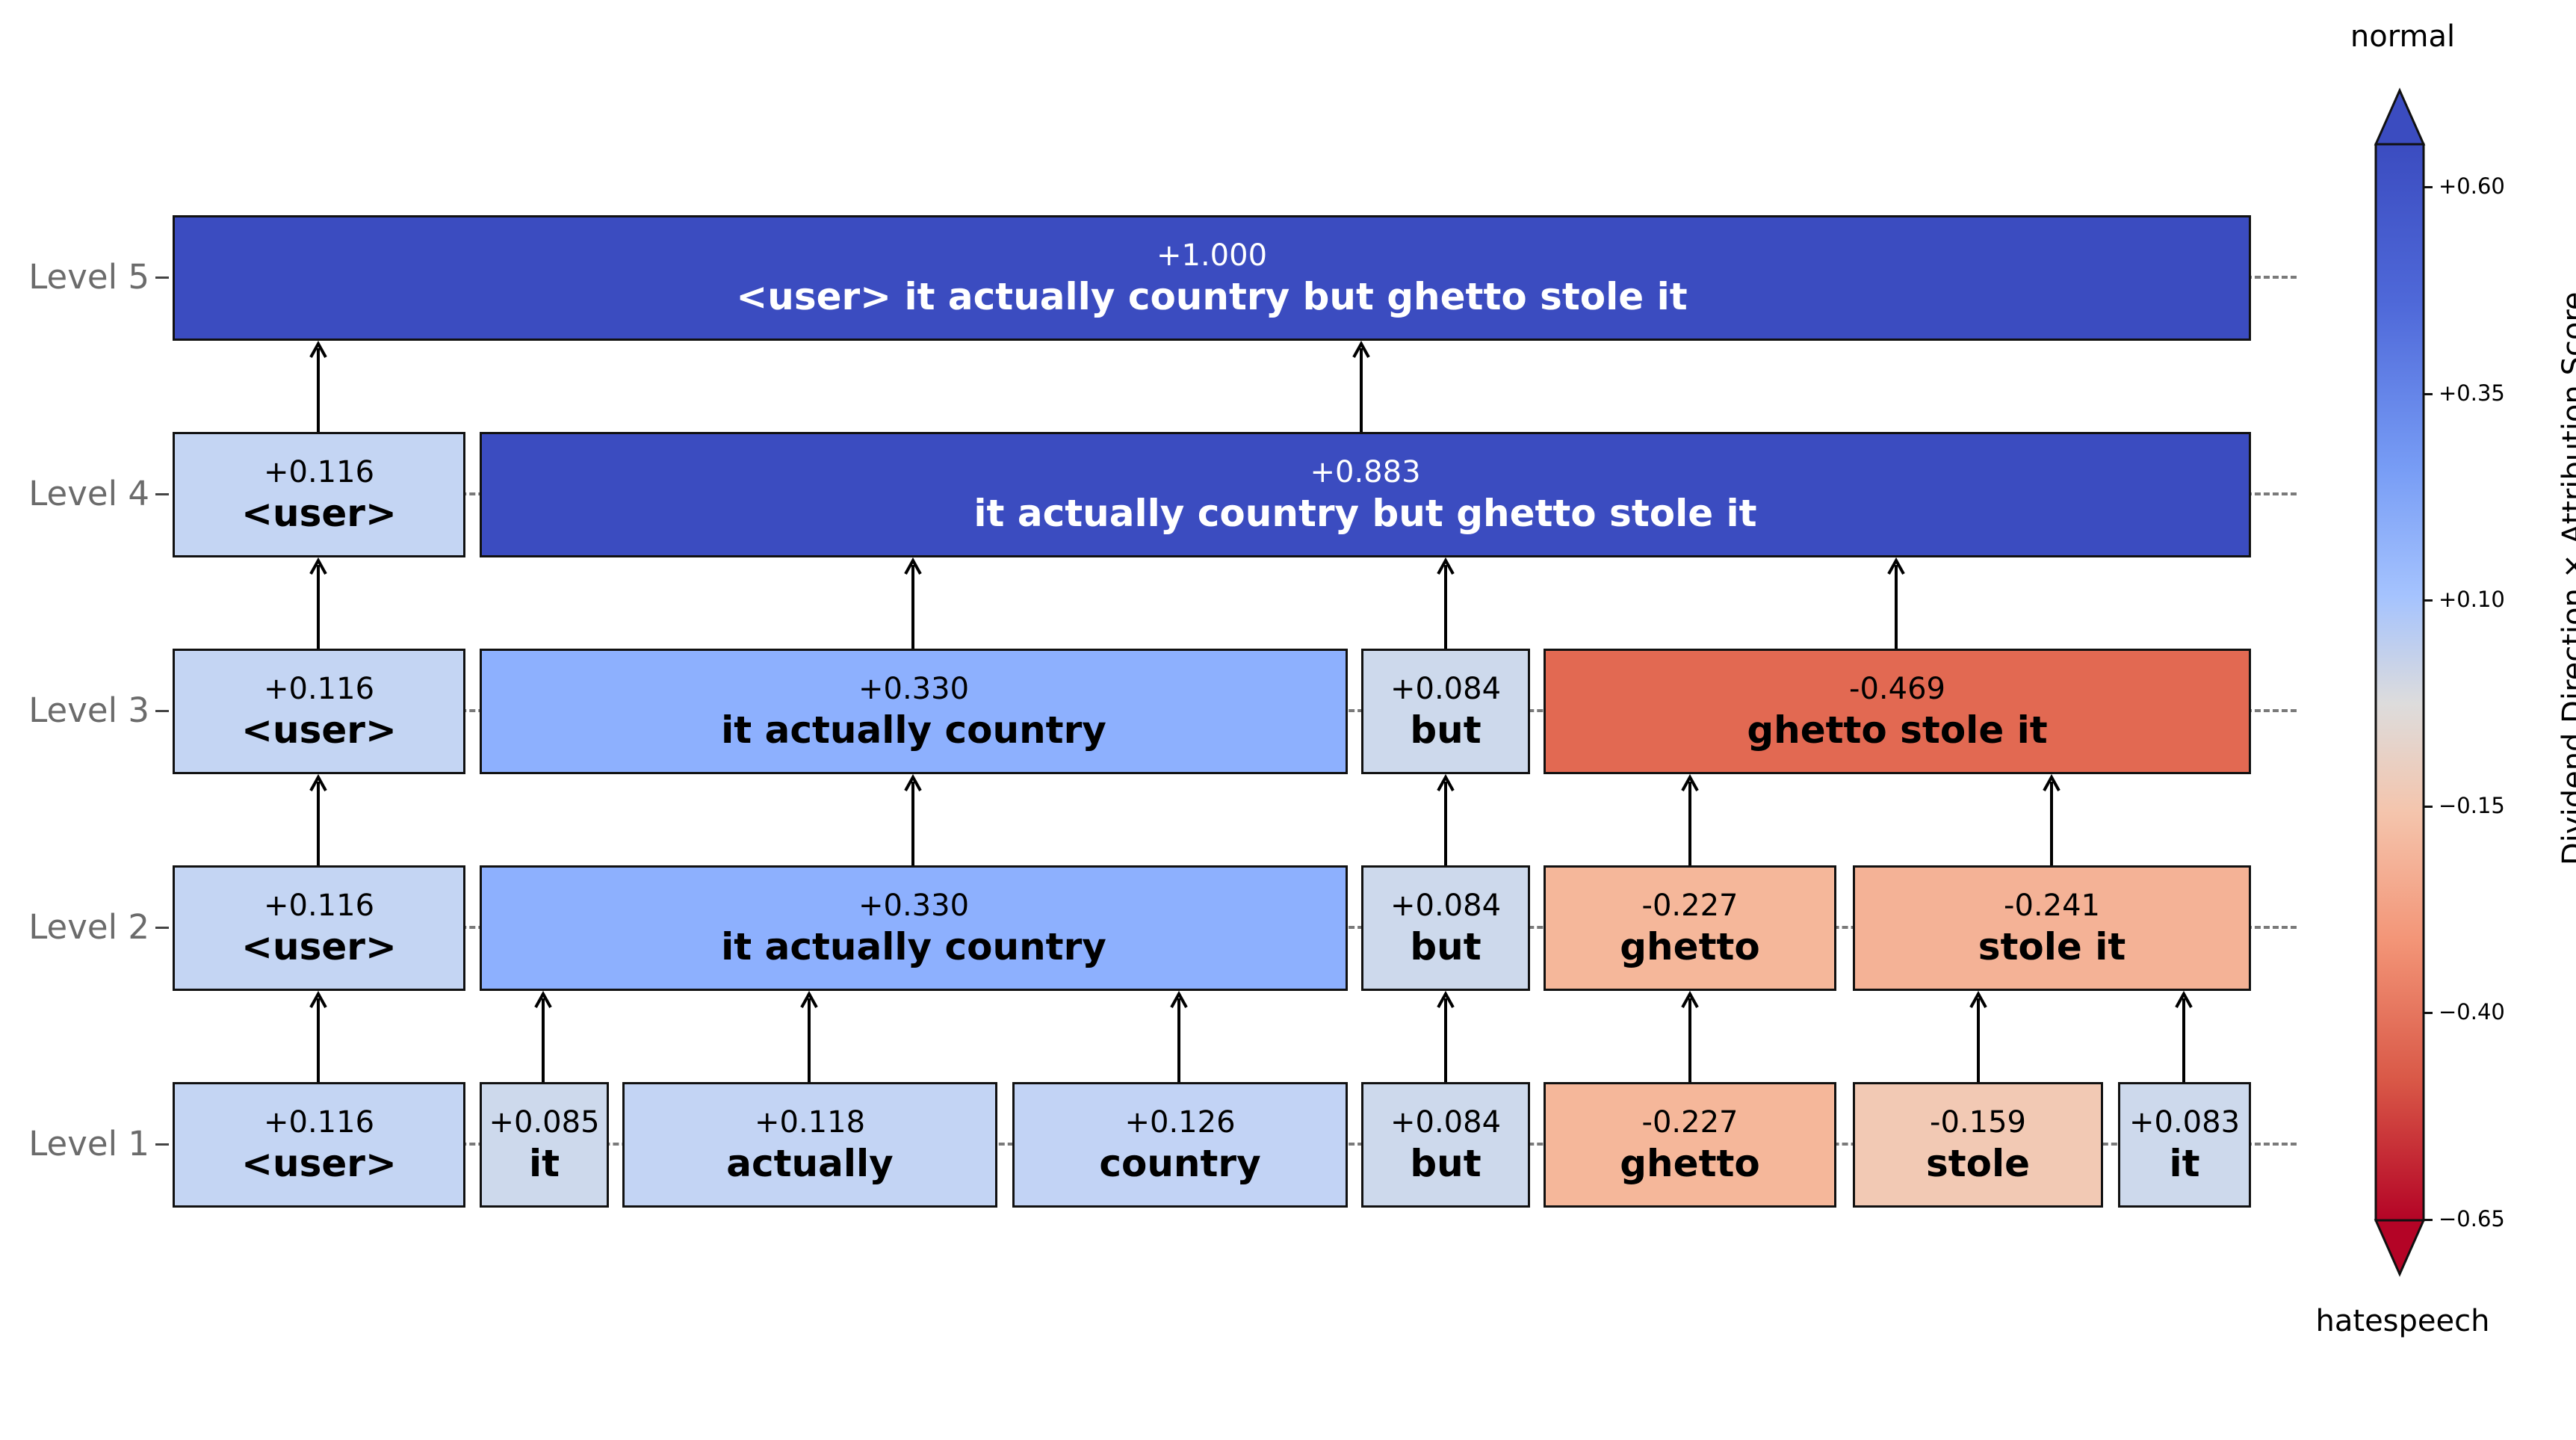 Image resolution: width=2576 pixels, height=1440 pixels. I want to click on node-score: +0.883, so click(1365, 472).